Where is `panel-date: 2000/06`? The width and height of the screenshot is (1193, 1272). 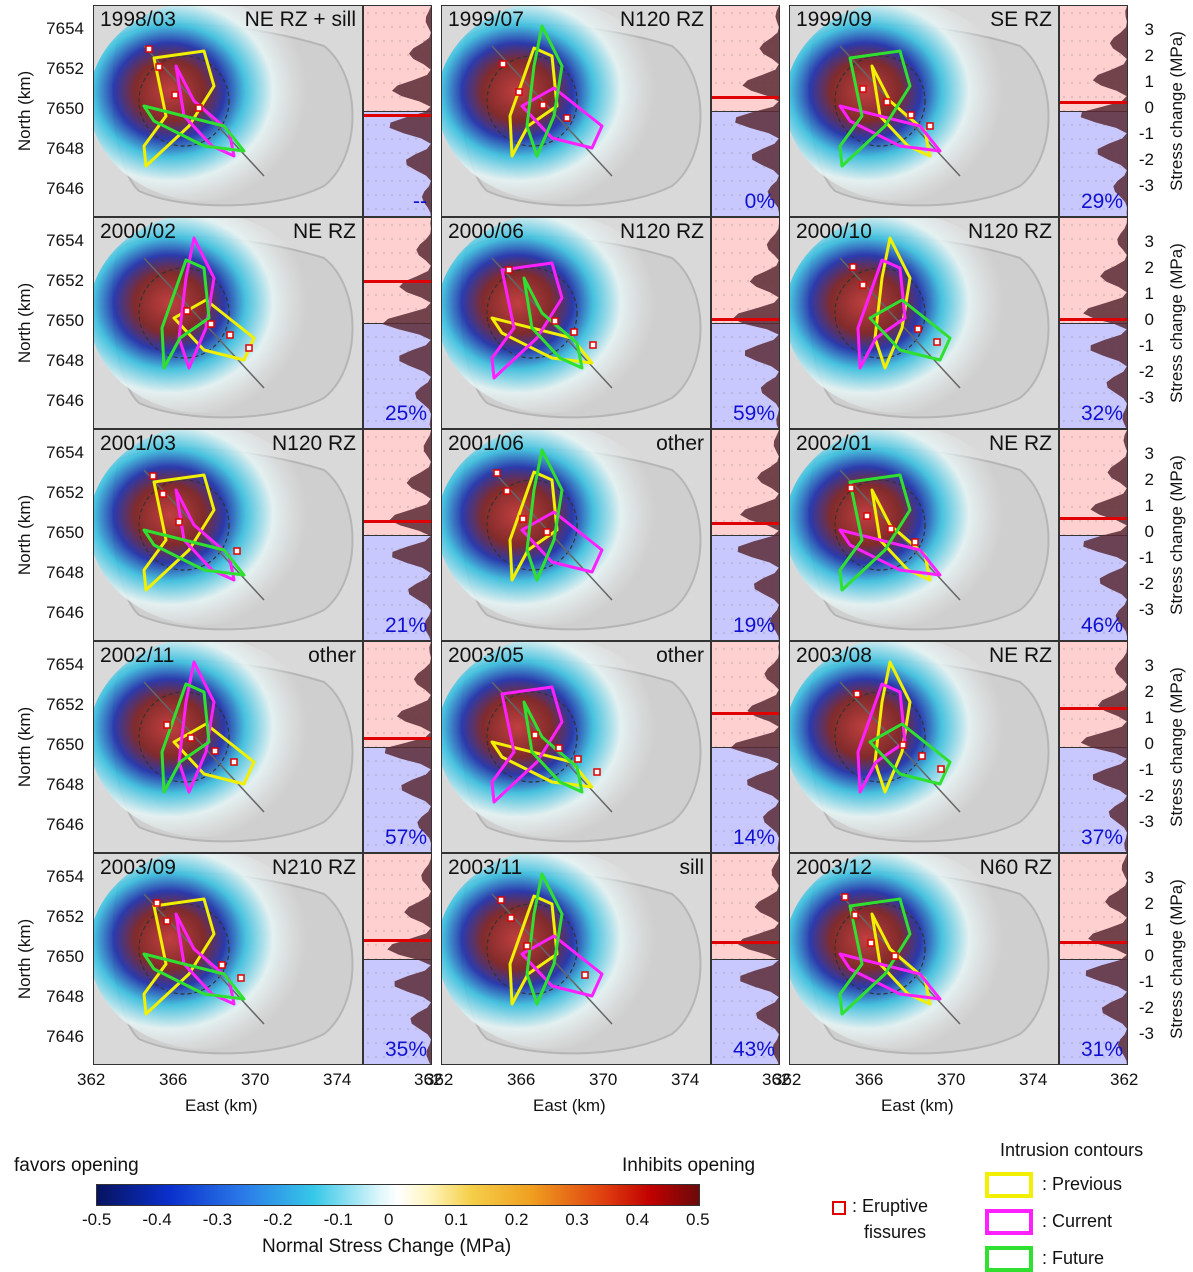
panel-date: 2000/06 is located at coordinates (486, 231).